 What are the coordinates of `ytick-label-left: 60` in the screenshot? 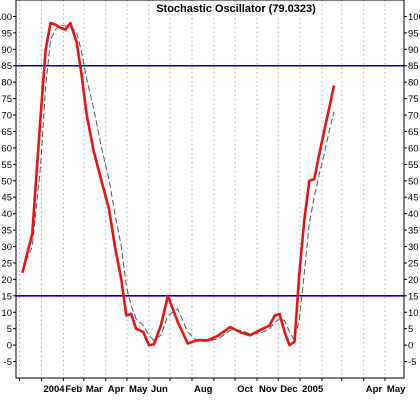 It's located at (6, 148).